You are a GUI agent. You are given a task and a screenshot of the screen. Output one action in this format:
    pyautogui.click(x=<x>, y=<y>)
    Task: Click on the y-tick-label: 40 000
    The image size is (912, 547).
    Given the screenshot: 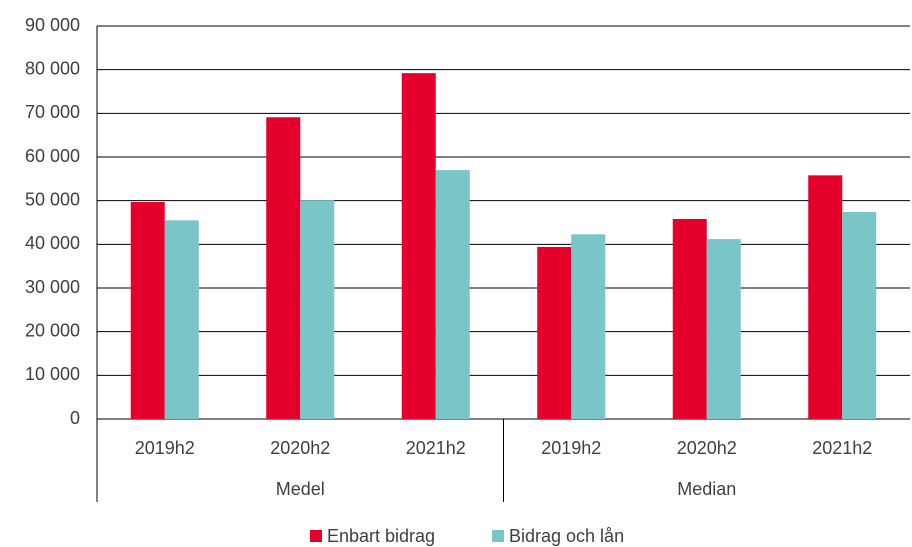 What is the action you would take?
    pyautogui.click(x=52, y=243)
    